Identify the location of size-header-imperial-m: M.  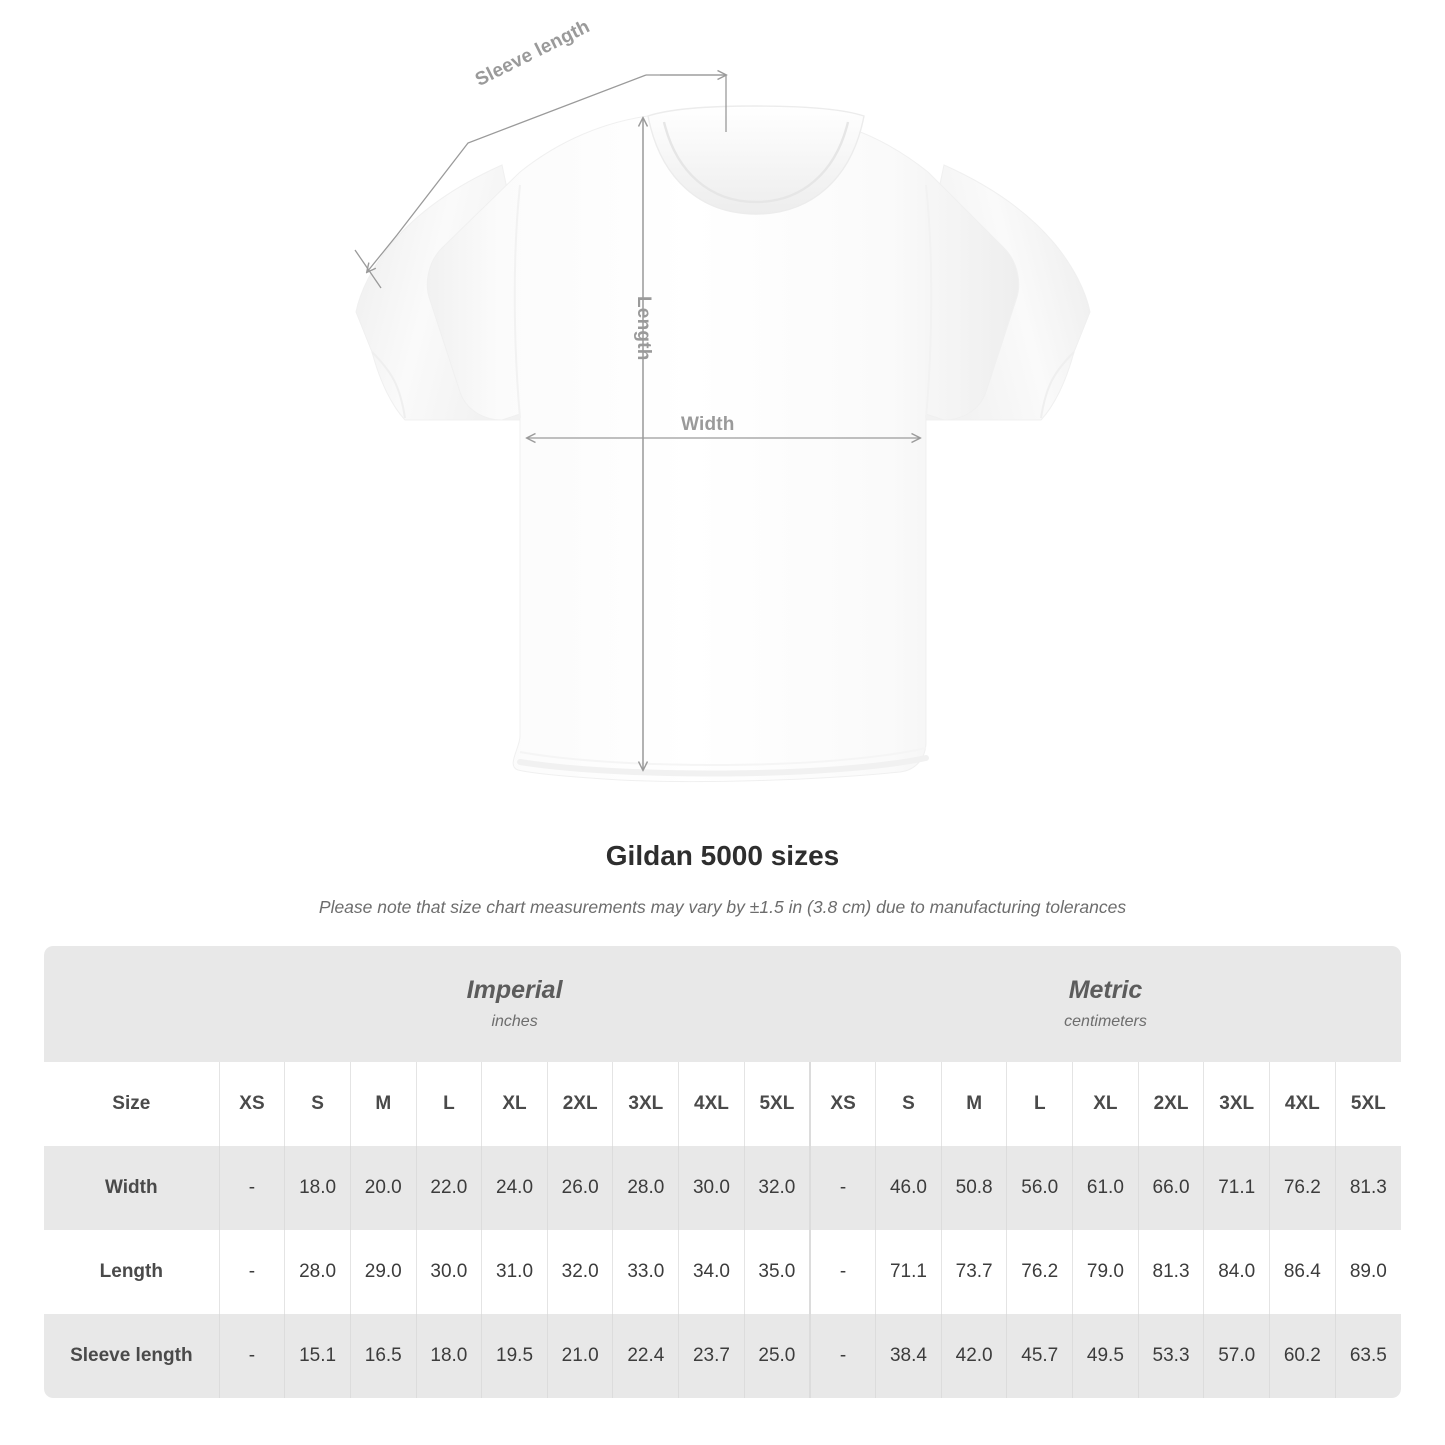
(383, 1104).